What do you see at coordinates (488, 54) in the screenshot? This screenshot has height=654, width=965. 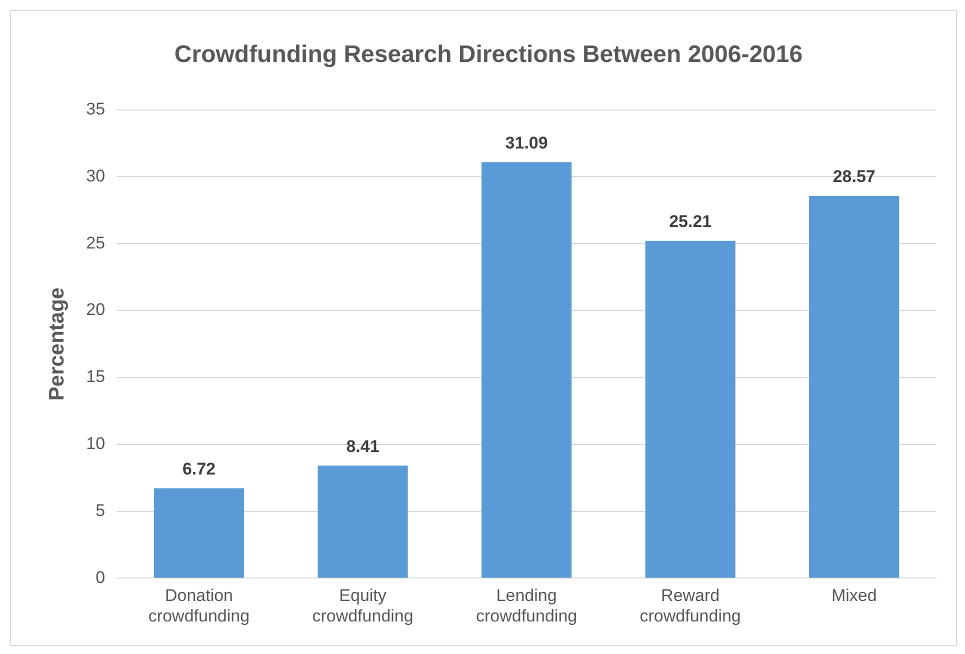 I see `chart-title: Crowdfunding Research Directions Between 2006-2016` at bounding box center [488, 54].